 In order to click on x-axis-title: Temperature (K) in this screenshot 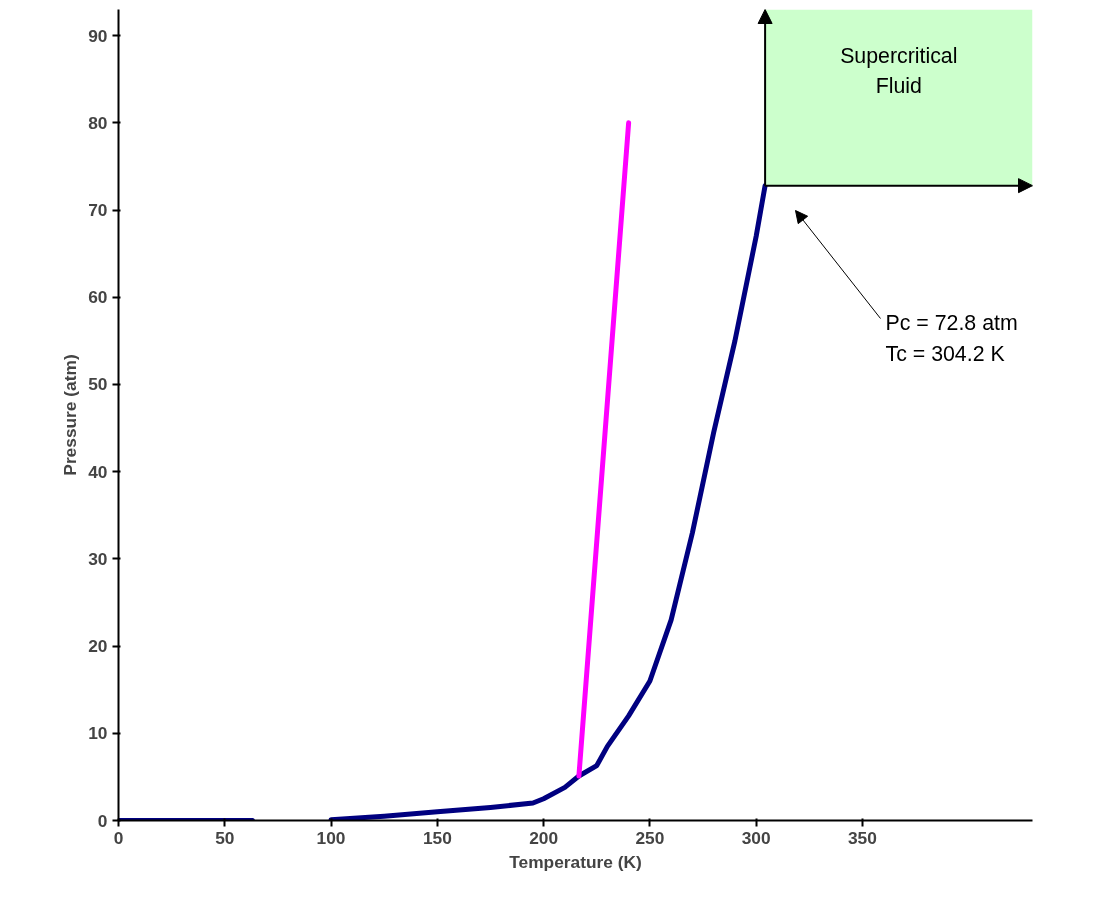, I will do `click(575, 861)`.